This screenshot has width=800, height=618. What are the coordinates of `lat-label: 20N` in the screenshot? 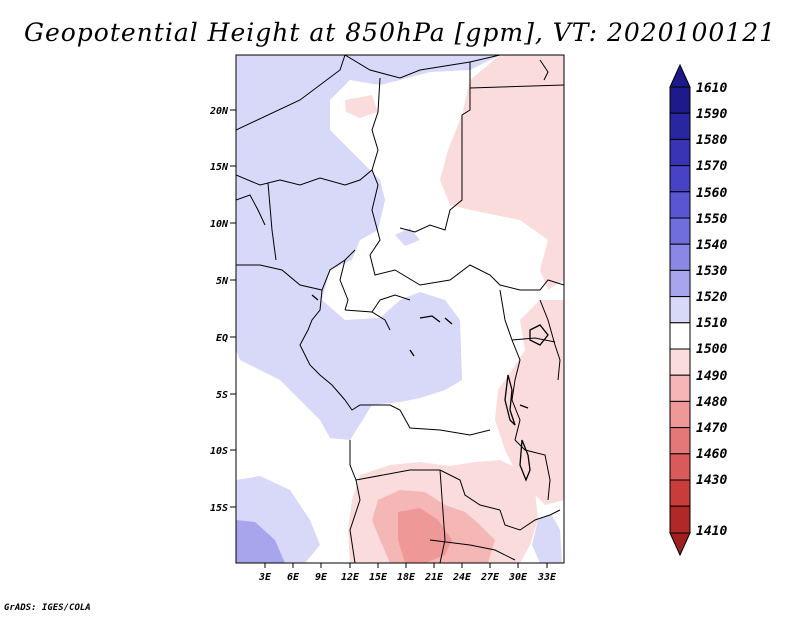 It's located at (219, 111).